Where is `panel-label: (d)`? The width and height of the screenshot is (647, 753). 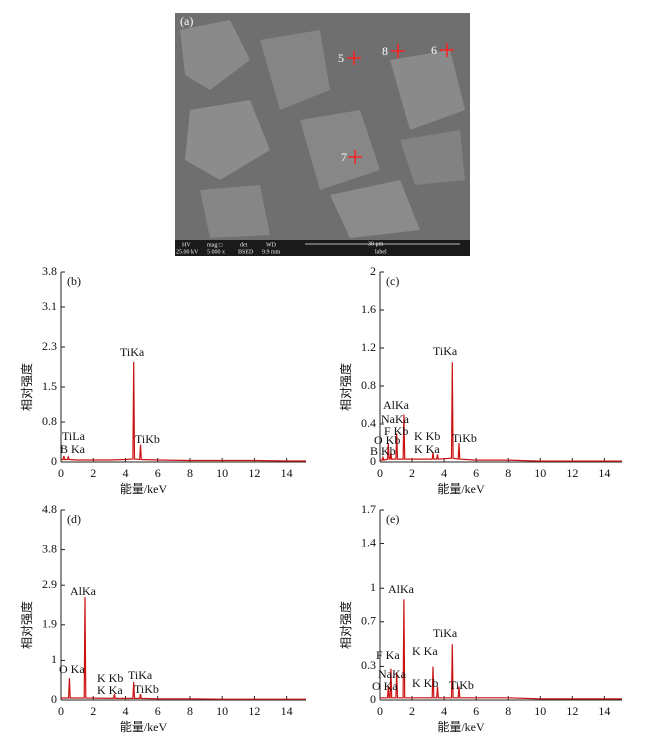
panel-label: (d) is located at coordinates (74, 519).